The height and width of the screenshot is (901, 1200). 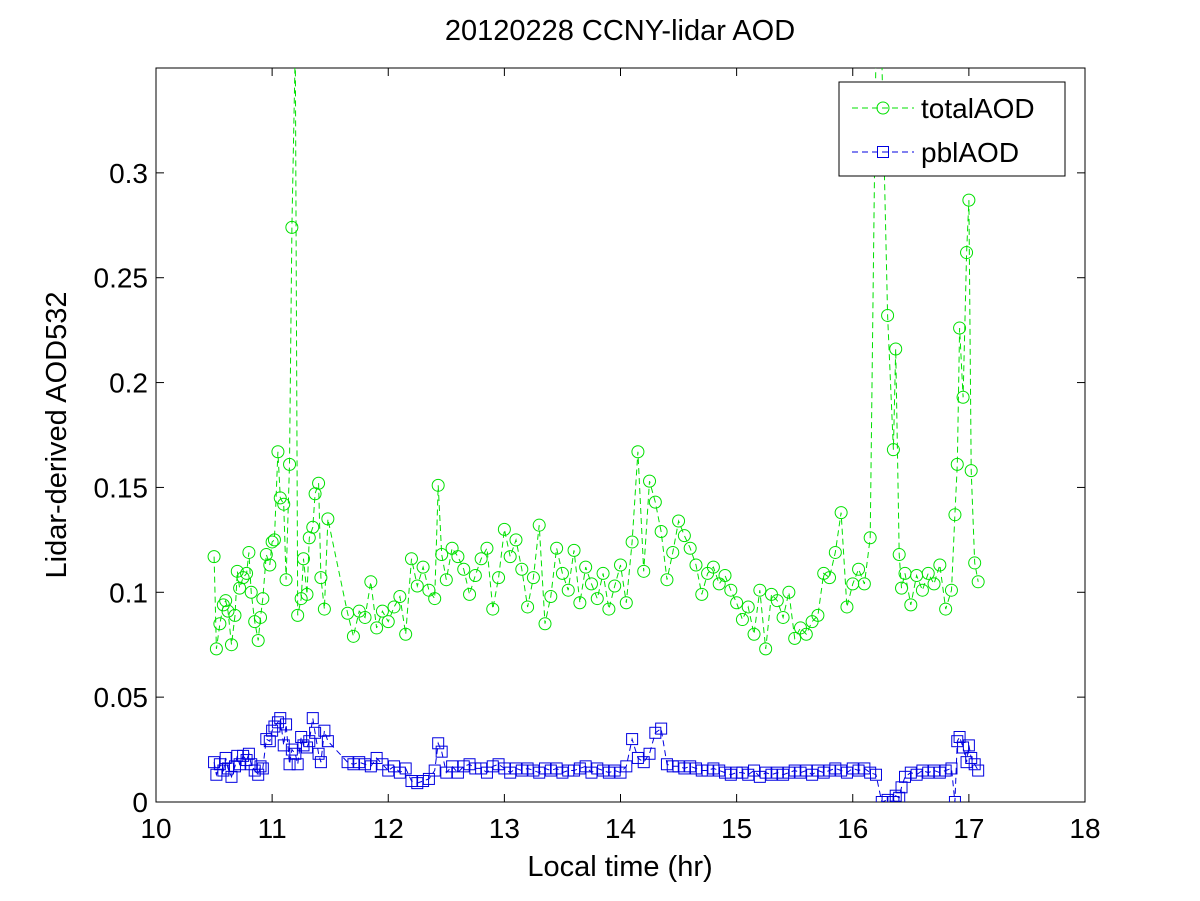 I want to click on y-tick-label: 0.2, so click(x=128, y=383).